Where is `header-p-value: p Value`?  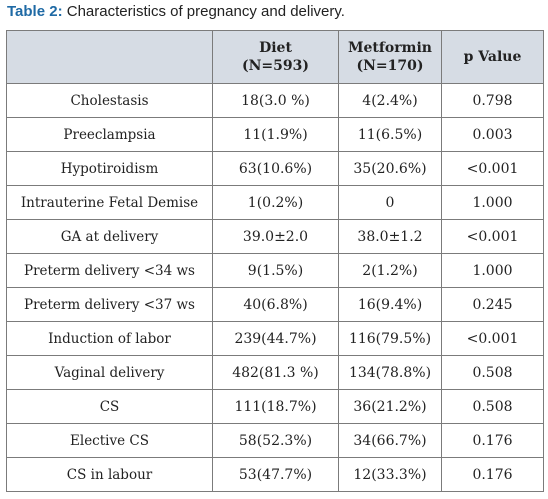
header-p-value: p Value is located at coordinates (492, 57).